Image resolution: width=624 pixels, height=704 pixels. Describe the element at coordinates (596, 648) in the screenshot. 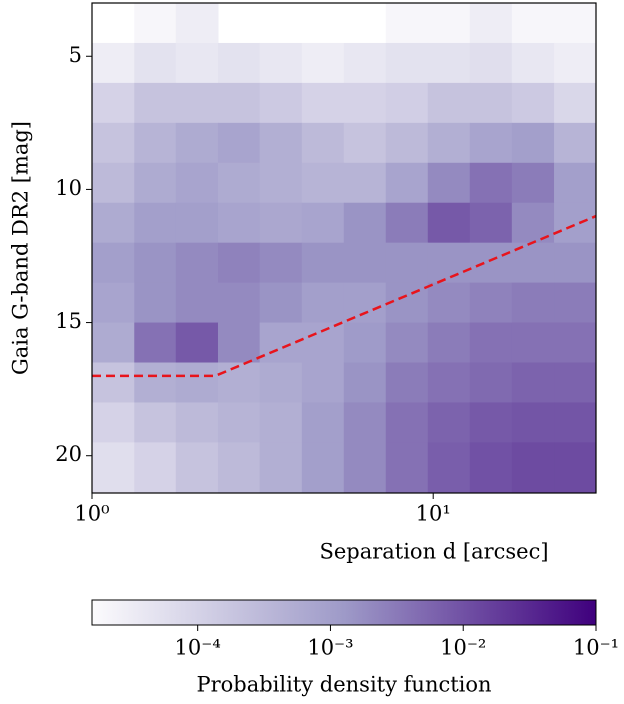

I see `colorbar-tick-label: 10⁻¹` at that location.